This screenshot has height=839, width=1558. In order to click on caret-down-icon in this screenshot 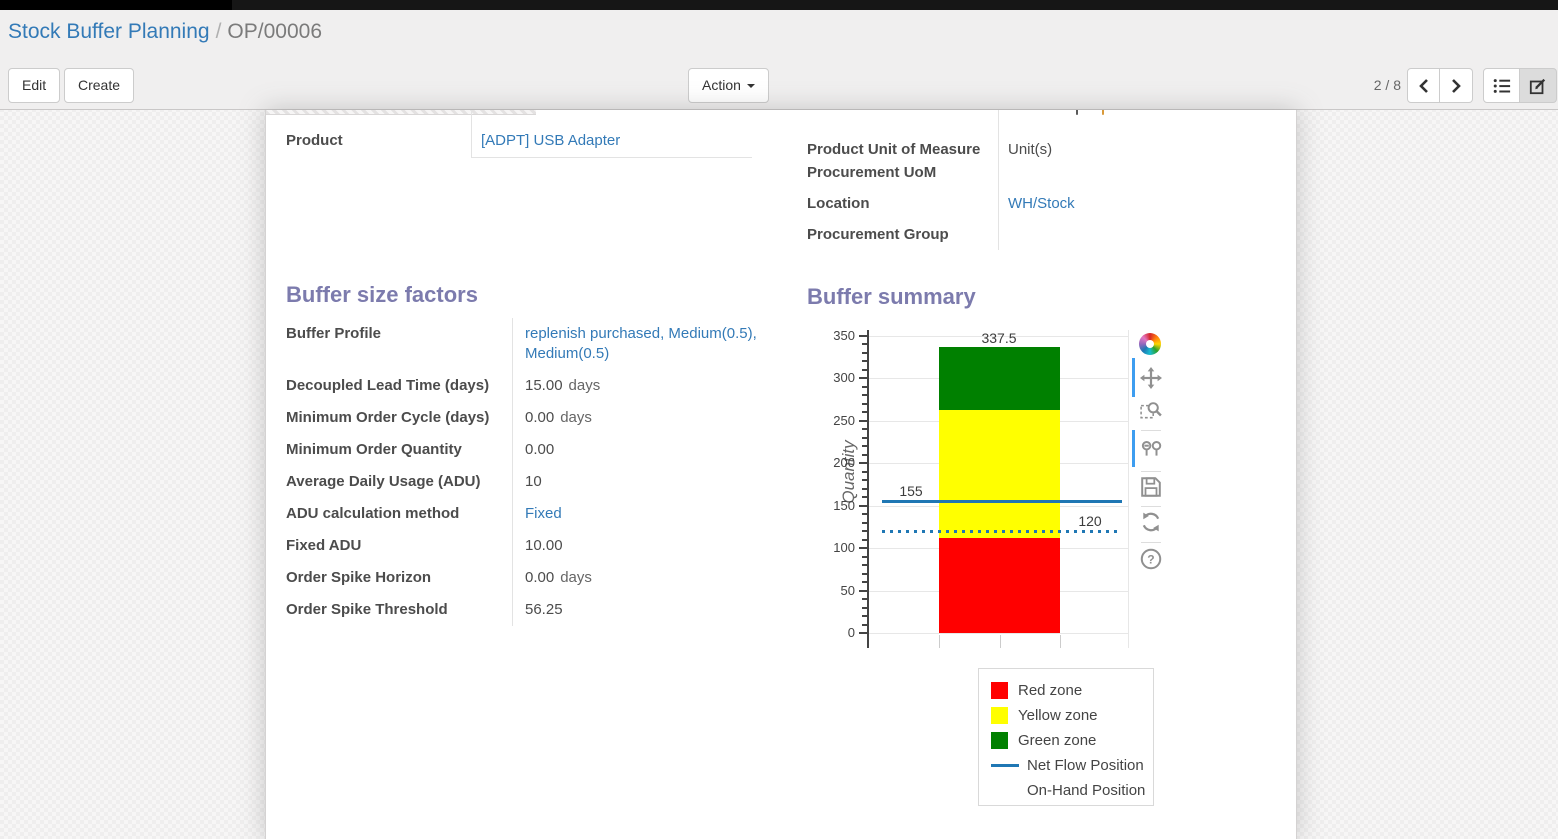, I will do `click(750, 86)`.